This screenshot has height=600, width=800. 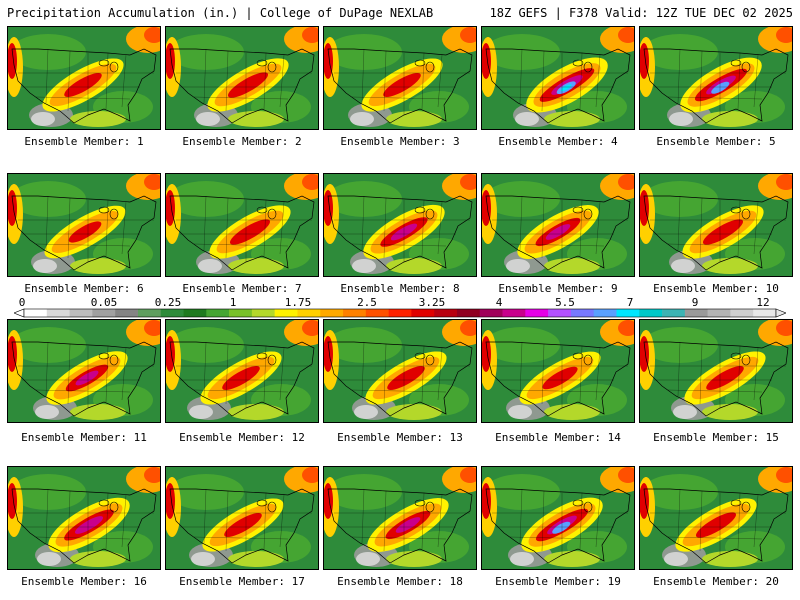 I want to click on colorbar: 0 0.05 0.25 1 1.75 2.5 3.25 4 5.5 7 9 12, so click(x=400, y=307).